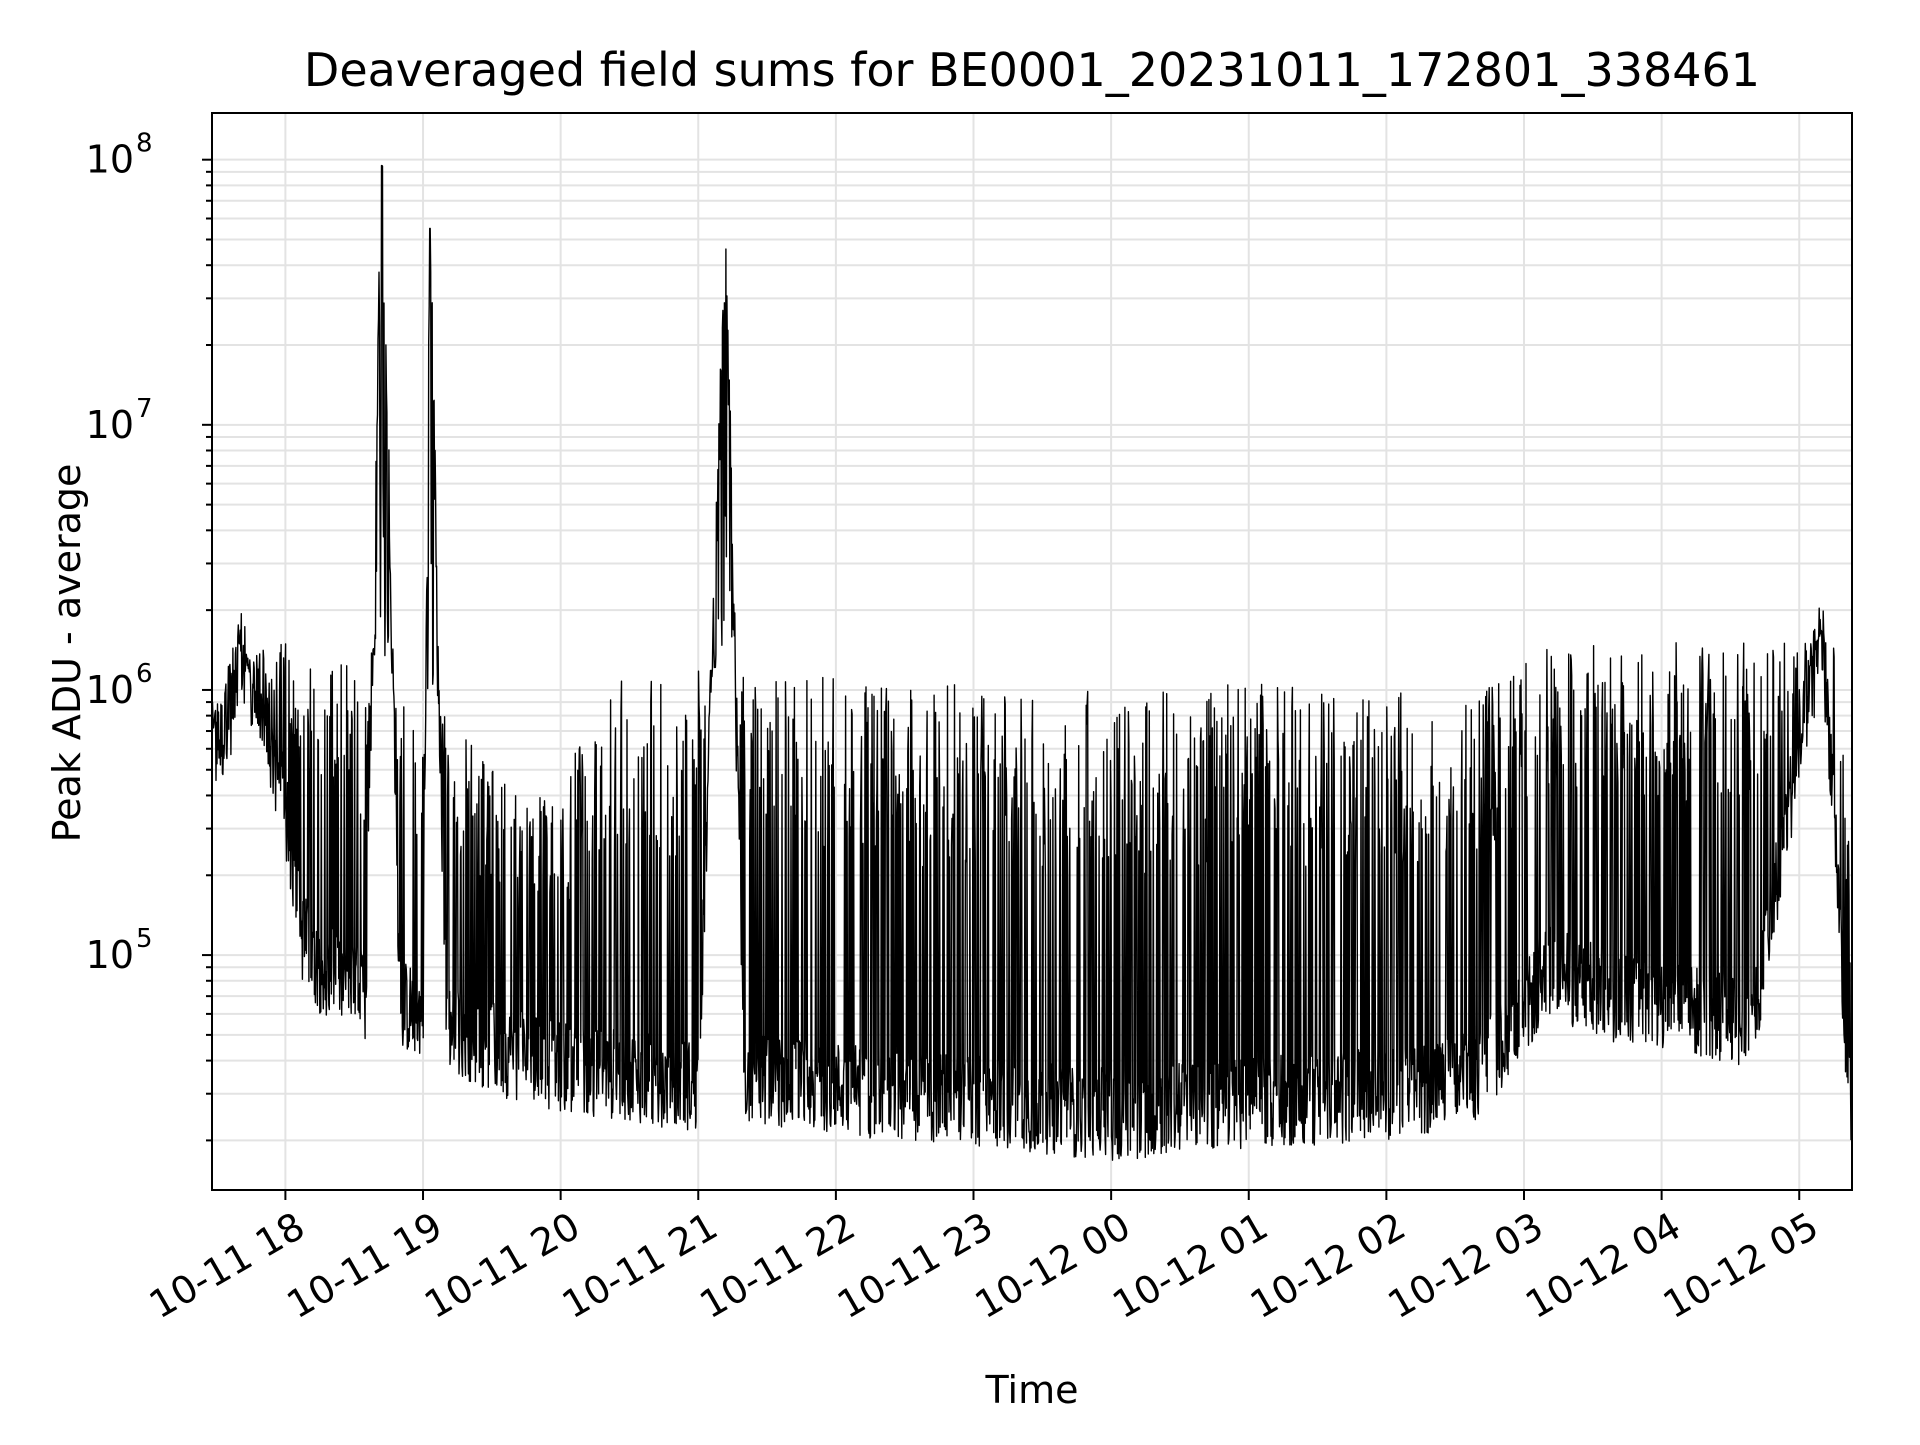  I want to click on y-tick-exponent: 7, so click(144, 409).